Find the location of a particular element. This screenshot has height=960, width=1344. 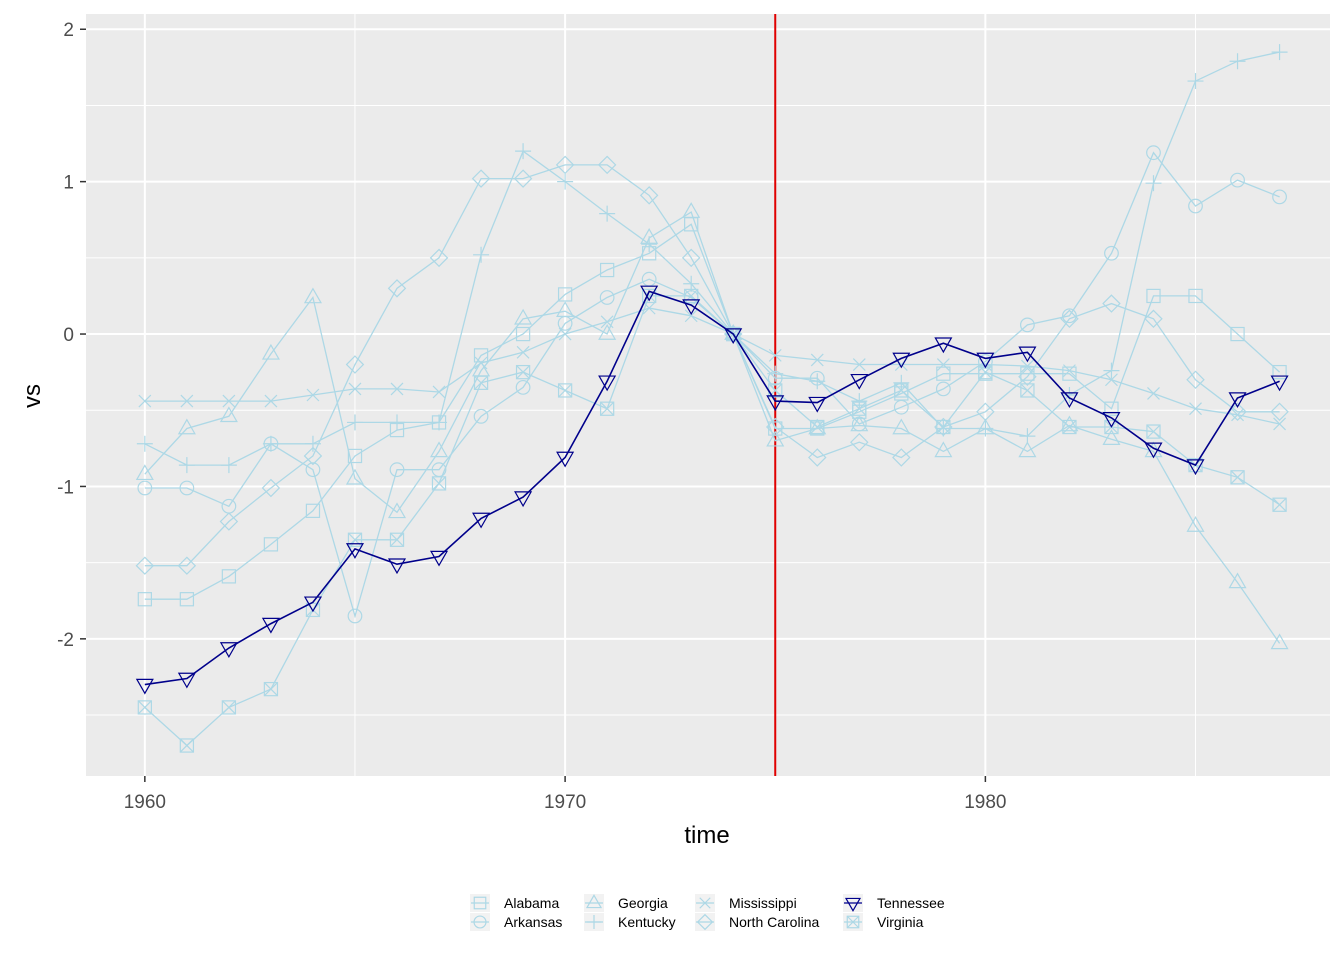

legend-label: Georgia is located at coordinates (643, 903).